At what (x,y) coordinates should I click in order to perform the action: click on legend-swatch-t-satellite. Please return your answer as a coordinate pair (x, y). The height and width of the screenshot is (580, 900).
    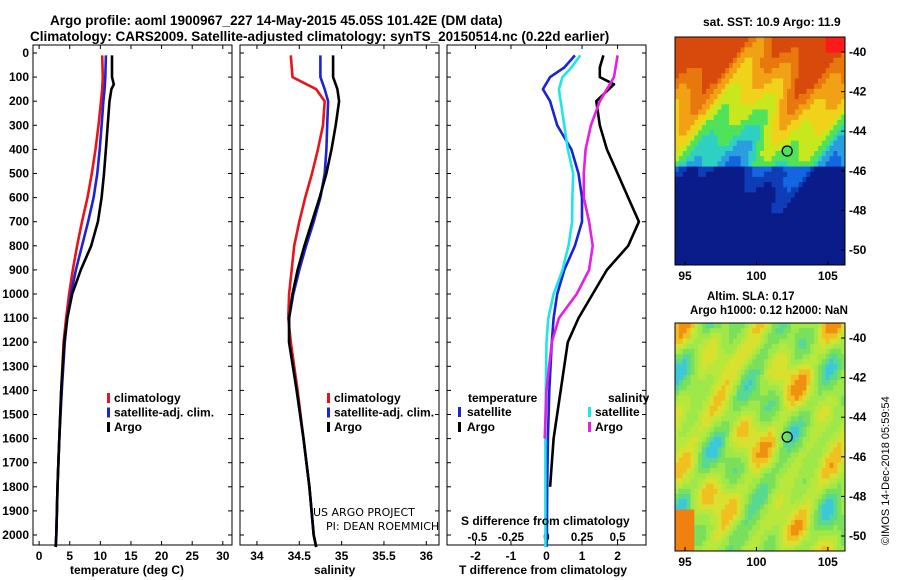
    Looking at the image, I should click on (459, 412).